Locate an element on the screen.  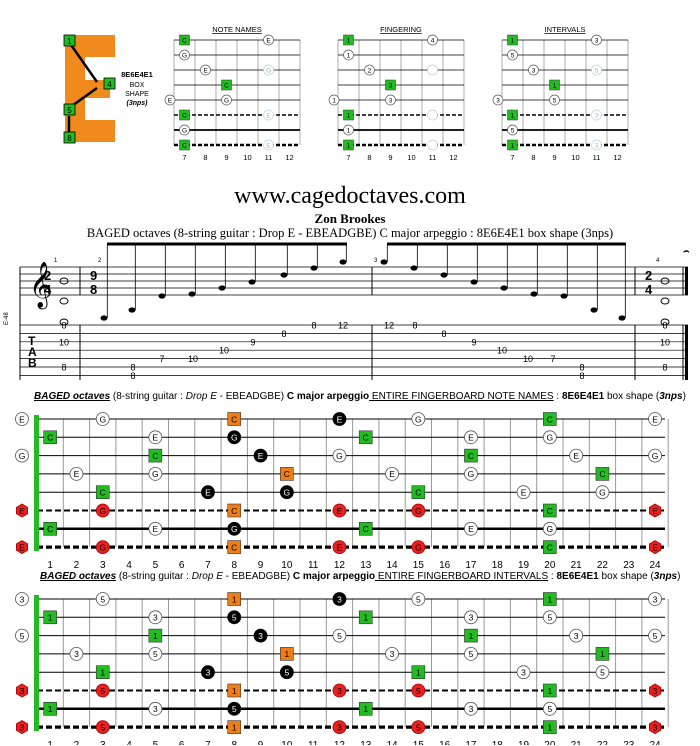
fb2-nut is located at coordinates (36, 663).